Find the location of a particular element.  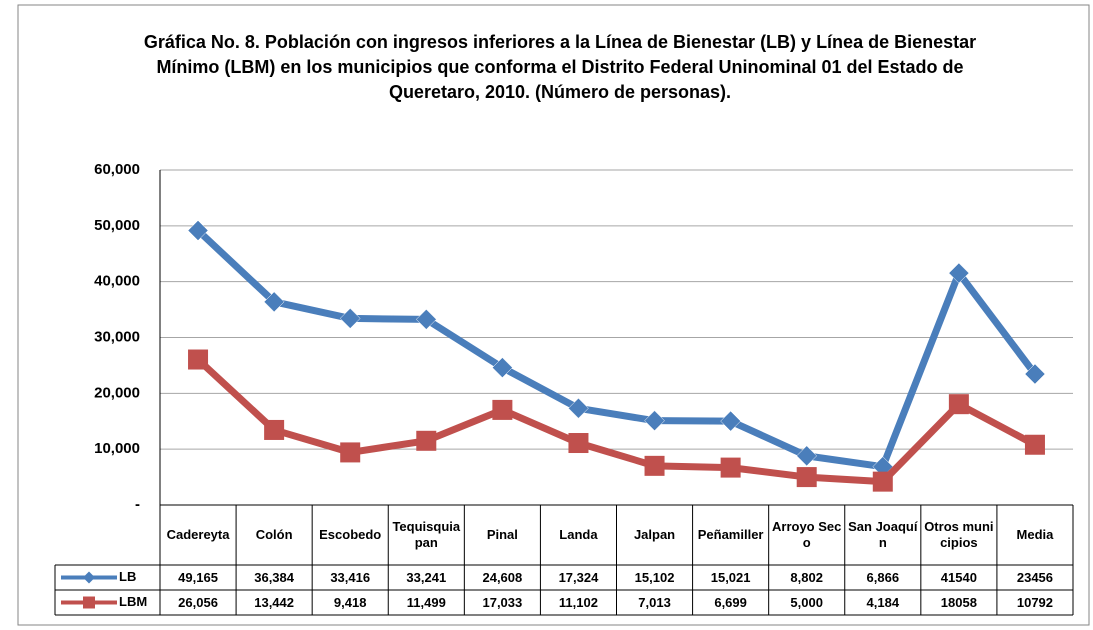

x-tick-label: Peñamiller is located at coordinates (730, 534).